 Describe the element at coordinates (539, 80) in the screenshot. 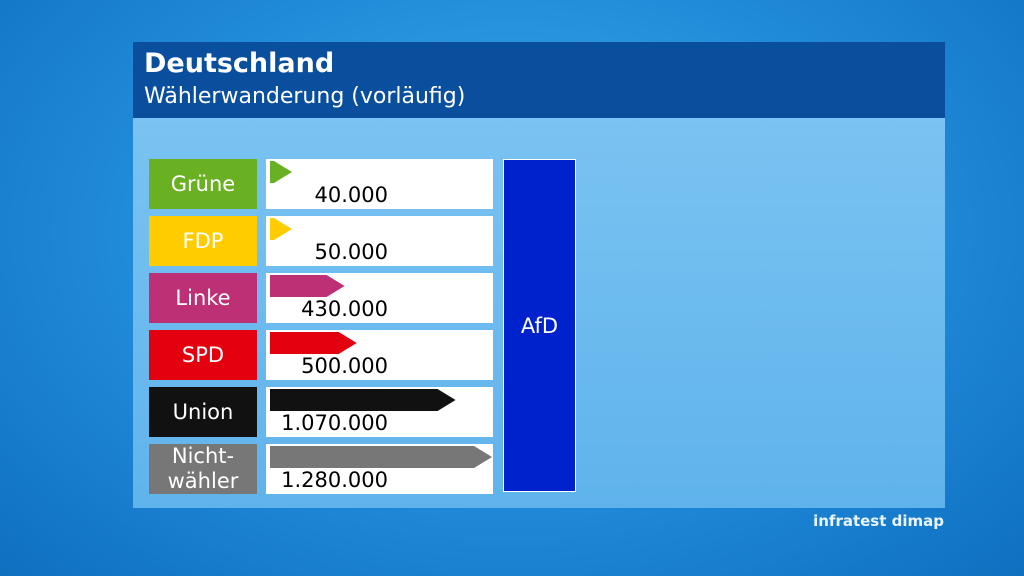

I see `header` at that location.